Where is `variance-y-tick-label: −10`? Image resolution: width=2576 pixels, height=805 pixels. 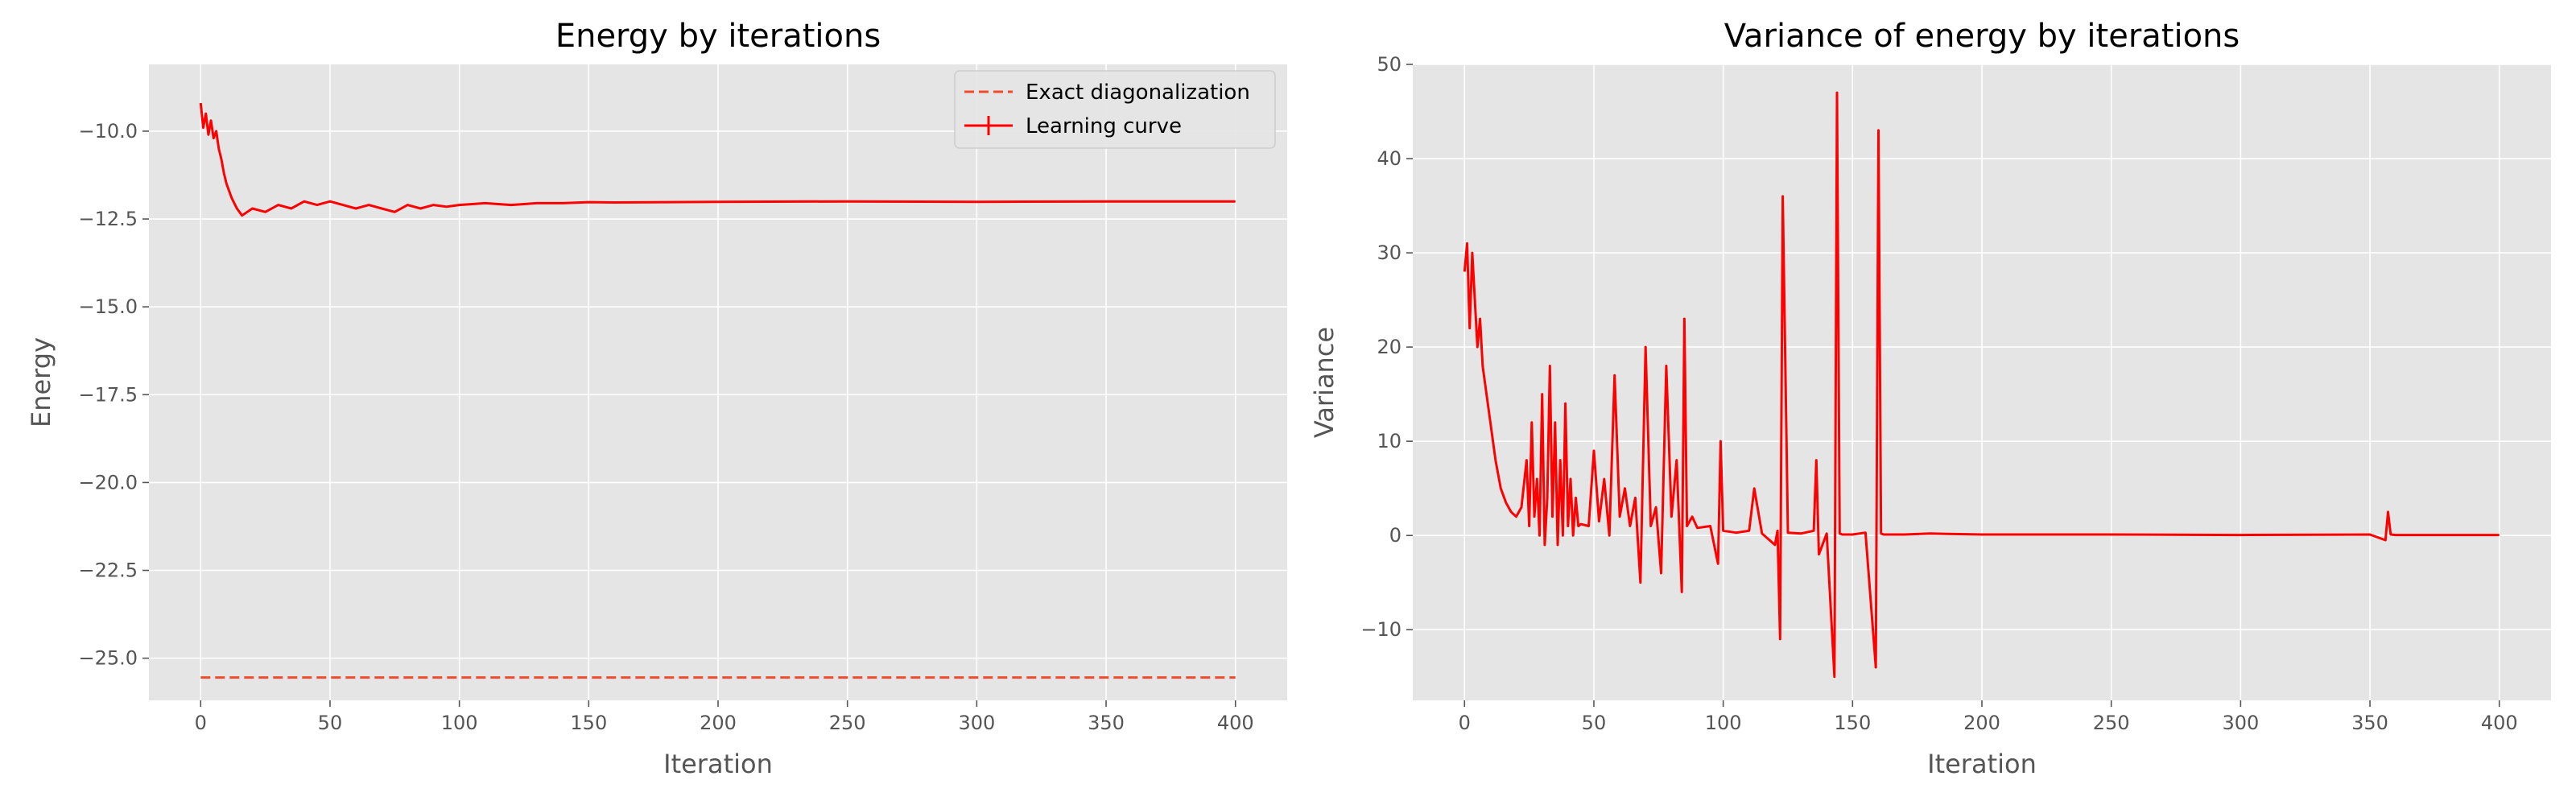
variance-y-tick-label: −10 is located at coordinates (1381, 629).